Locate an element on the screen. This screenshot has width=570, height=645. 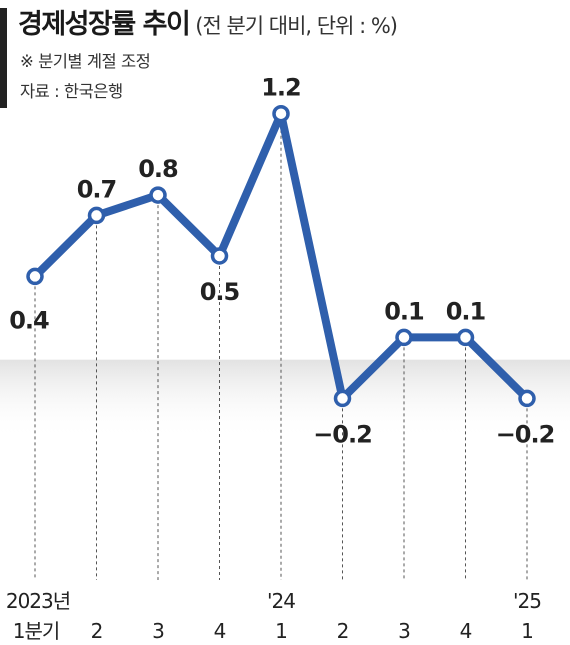
adjustment-note: ※ 분기별 계절 조정 is located at coordinates (85, 61).